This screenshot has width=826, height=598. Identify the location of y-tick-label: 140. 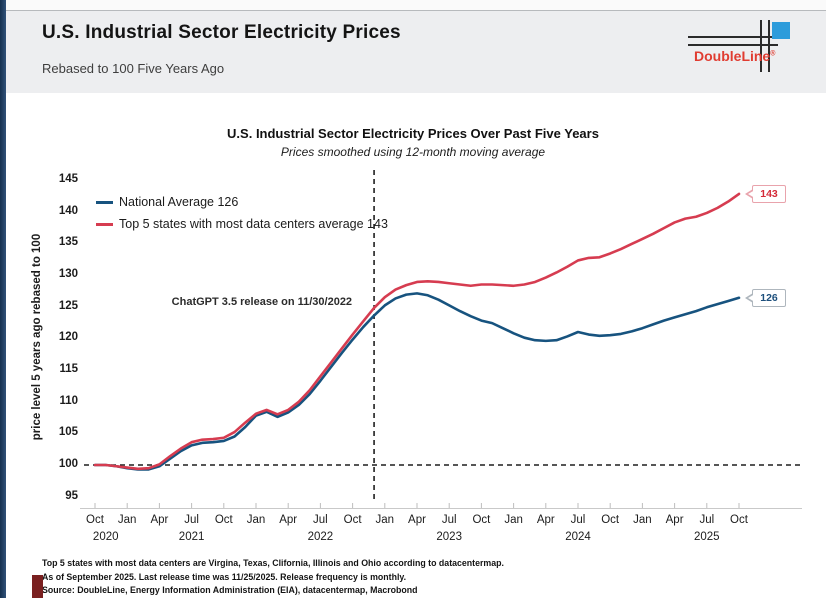
(68, 210).